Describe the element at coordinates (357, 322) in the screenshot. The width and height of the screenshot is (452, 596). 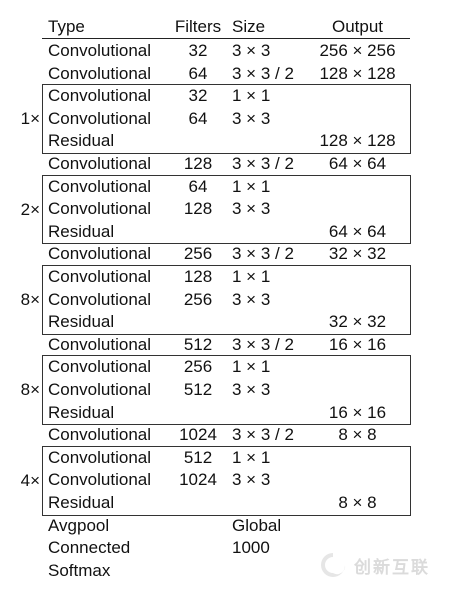
I see `row-12-output: 32 × 32` at that location.